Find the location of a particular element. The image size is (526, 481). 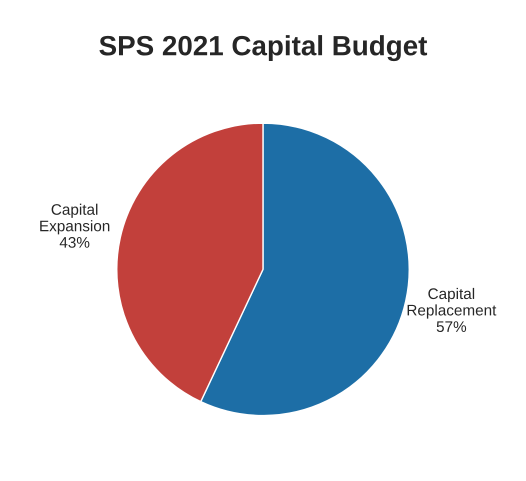

chart-title: SPS 2021 Capital Budget is located at coordinates (263, 48).